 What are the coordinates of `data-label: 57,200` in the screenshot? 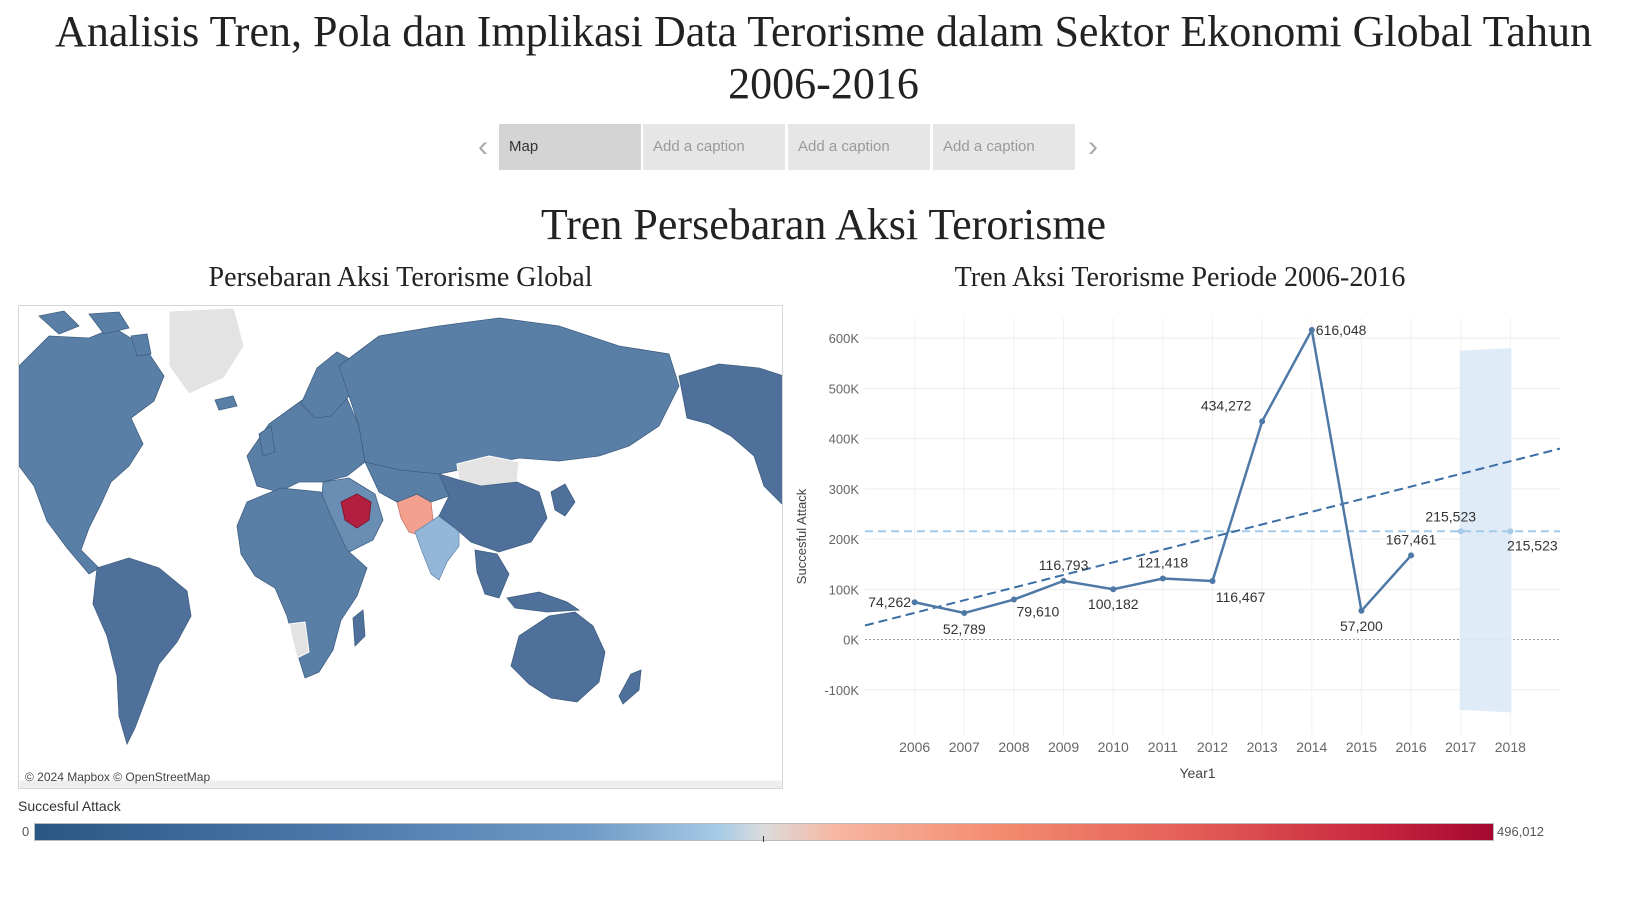 It's located at (1361, 626).